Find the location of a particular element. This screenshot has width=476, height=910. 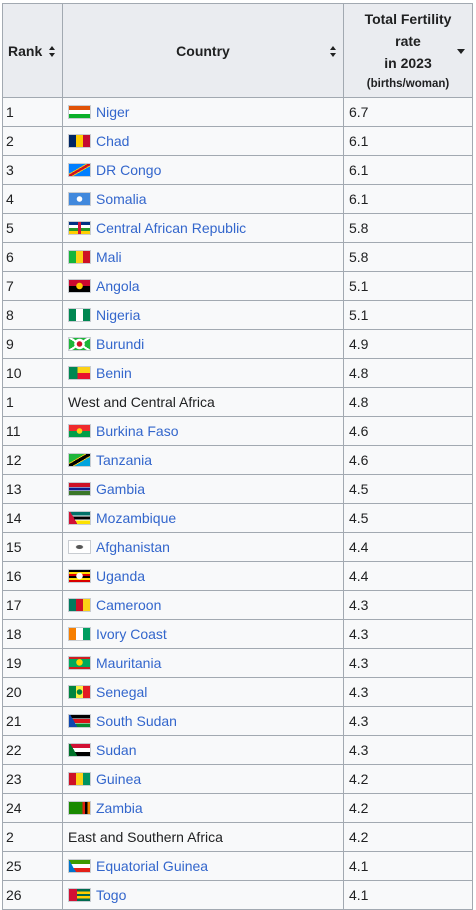

rank-cell: 23 is located at coordinates (32, 779).